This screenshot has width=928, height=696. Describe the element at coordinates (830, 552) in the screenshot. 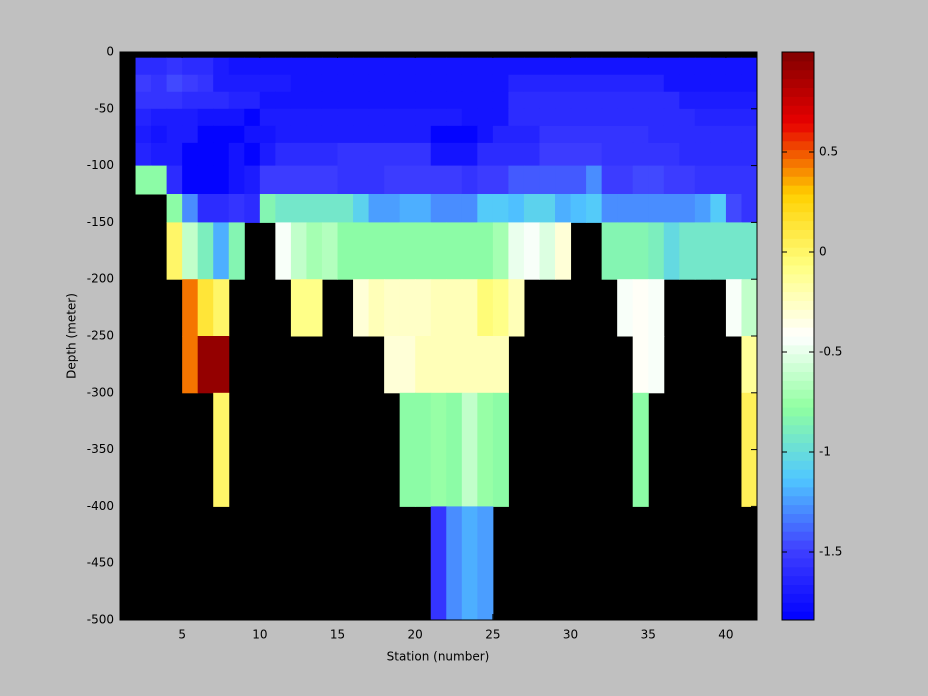

I see `colorbar-tick-label: -1.5` at that location.